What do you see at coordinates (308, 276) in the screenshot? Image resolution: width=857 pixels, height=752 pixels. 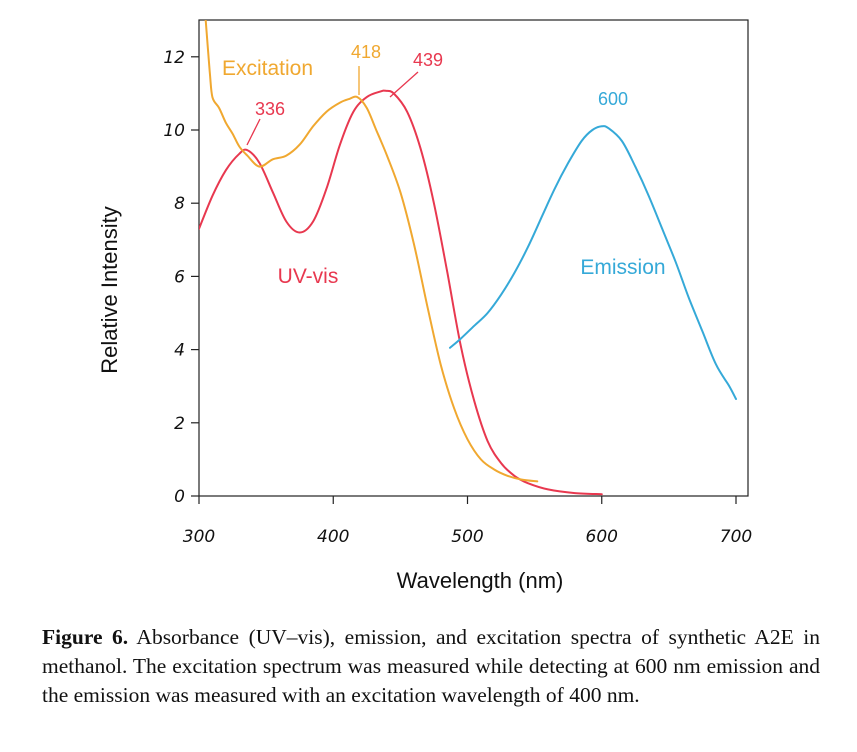 I see `series-label-uv-vis: UV-vis` at bounding box center [308, 276].